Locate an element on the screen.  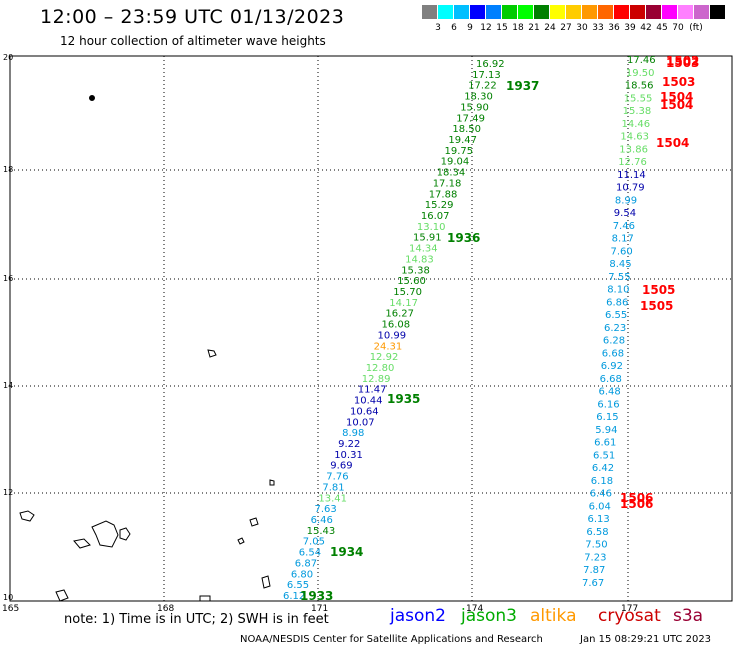
pass-number-label: 1503 is located at coordinates (682, 63).